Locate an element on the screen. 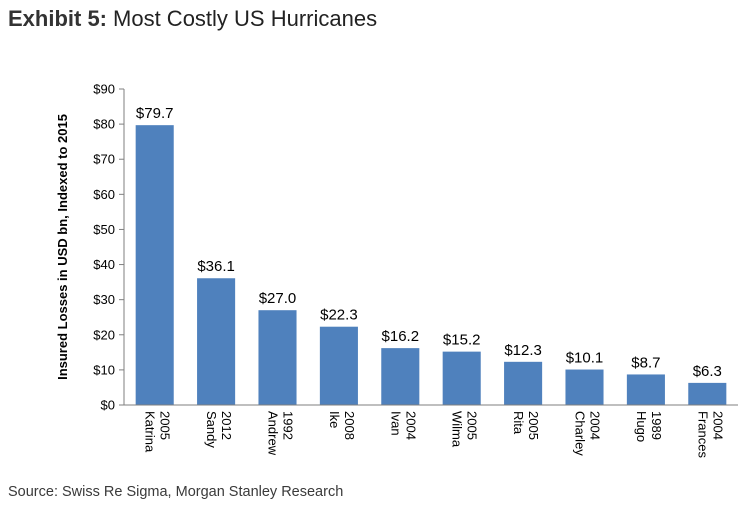 This screenshot has width=749, height=514. y-tick-label: $90 is located at coordinates (104, 89).